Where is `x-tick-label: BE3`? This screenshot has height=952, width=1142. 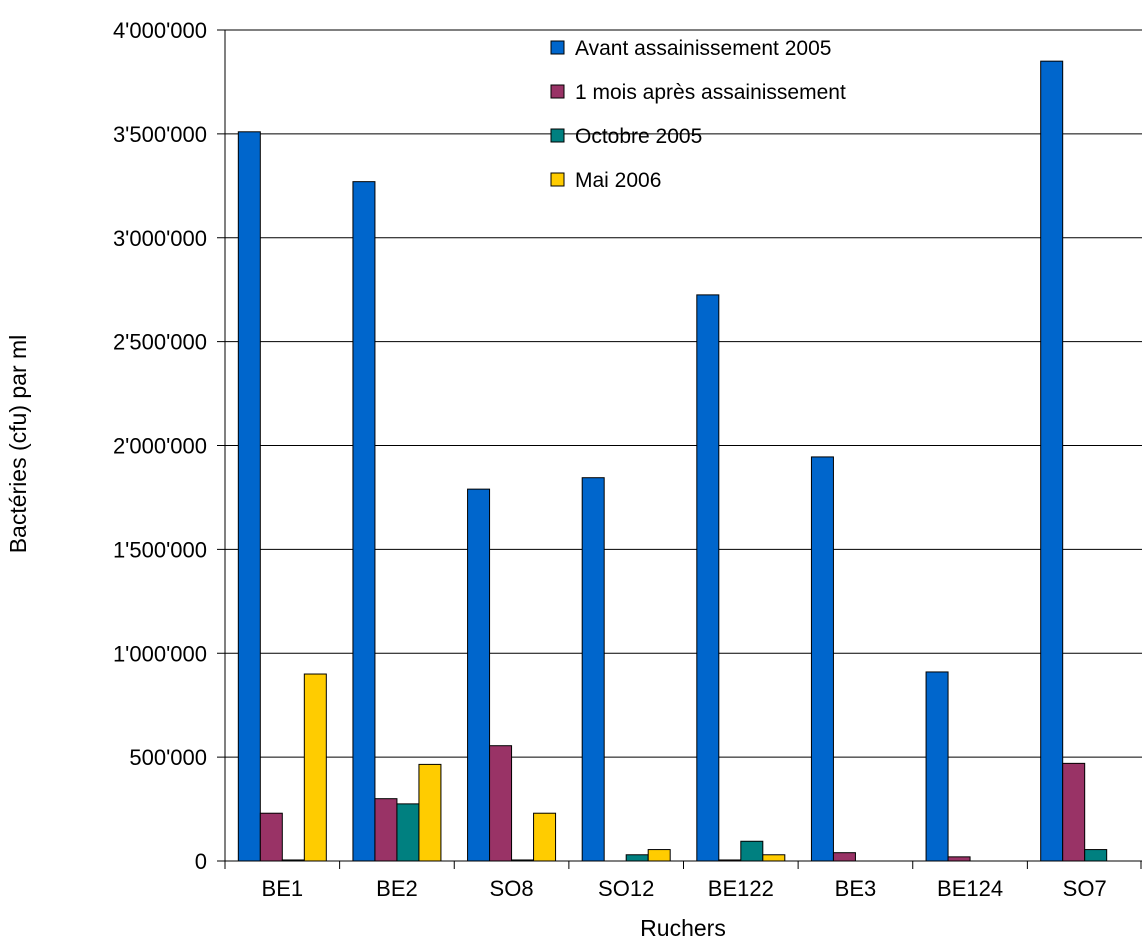 x-tick-label: BE3 is located at coordinates (856, 888).